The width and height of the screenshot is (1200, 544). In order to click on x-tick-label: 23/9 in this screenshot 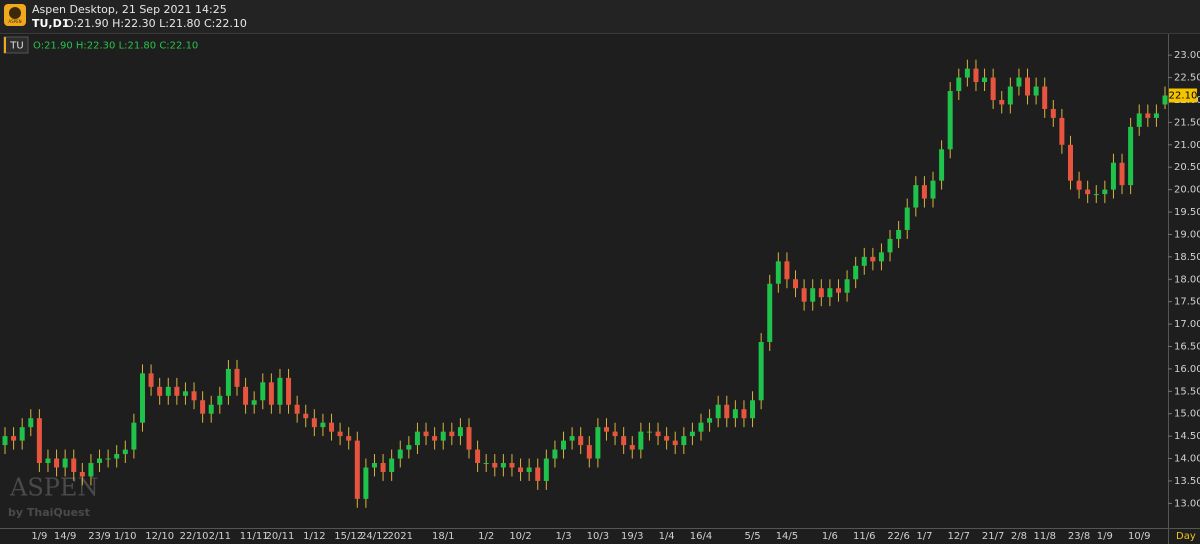, I will do `click(99, 536)`.